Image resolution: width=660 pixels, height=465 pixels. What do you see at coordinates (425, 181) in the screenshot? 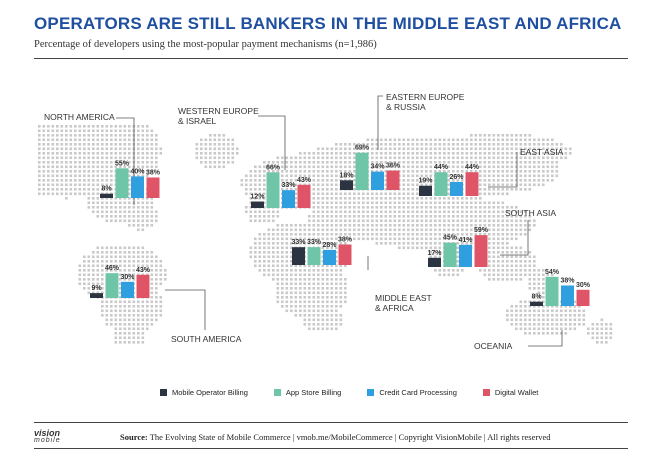
I see `bar-value-label: 19%` at bounding box center [425, 181].